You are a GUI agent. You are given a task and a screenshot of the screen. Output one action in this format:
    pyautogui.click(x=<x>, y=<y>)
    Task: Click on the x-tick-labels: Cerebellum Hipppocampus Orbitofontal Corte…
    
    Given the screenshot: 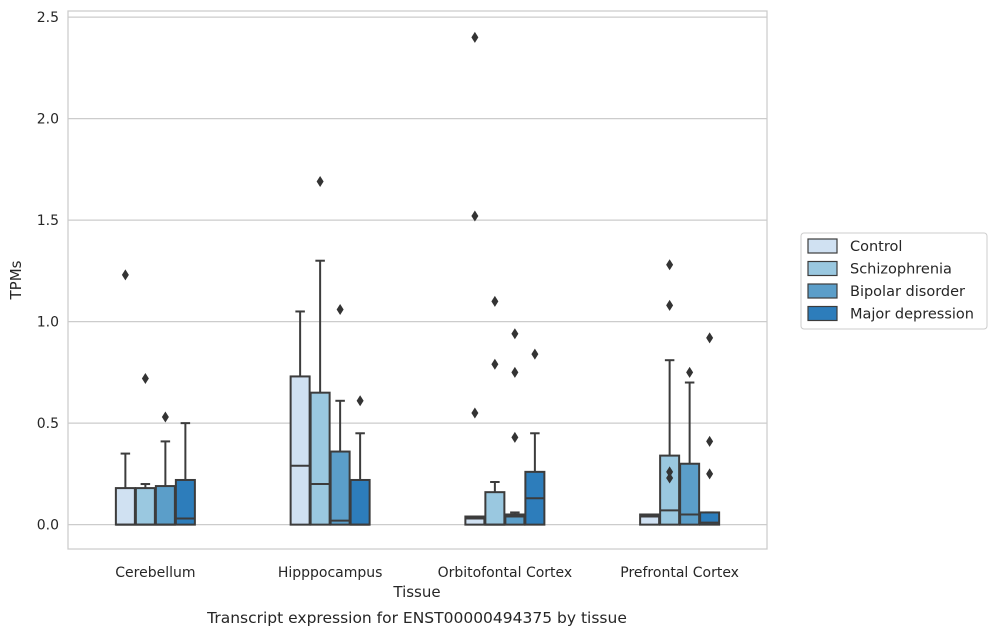 What is the action you would take?
    pyautogui.click(x=427, y=573)
    